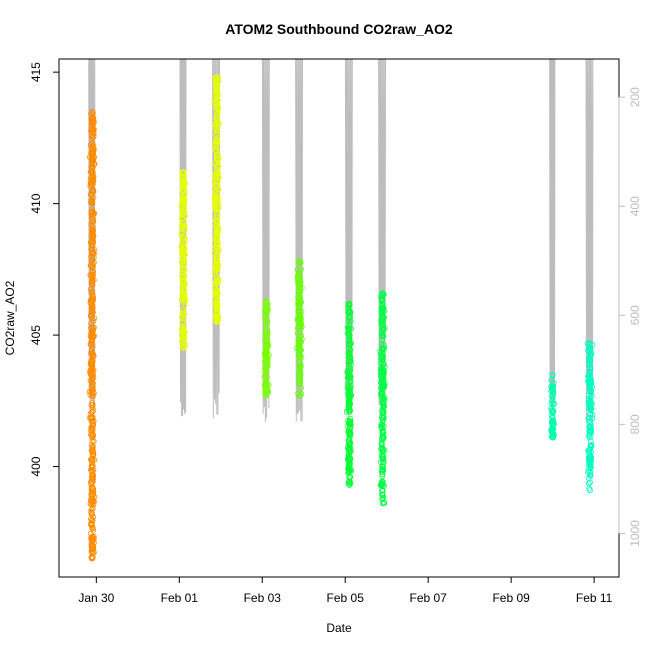 The height and width of the screenshot is (650, 650). I want to click on x-tick-label: Feb 11, so click(594, 598).